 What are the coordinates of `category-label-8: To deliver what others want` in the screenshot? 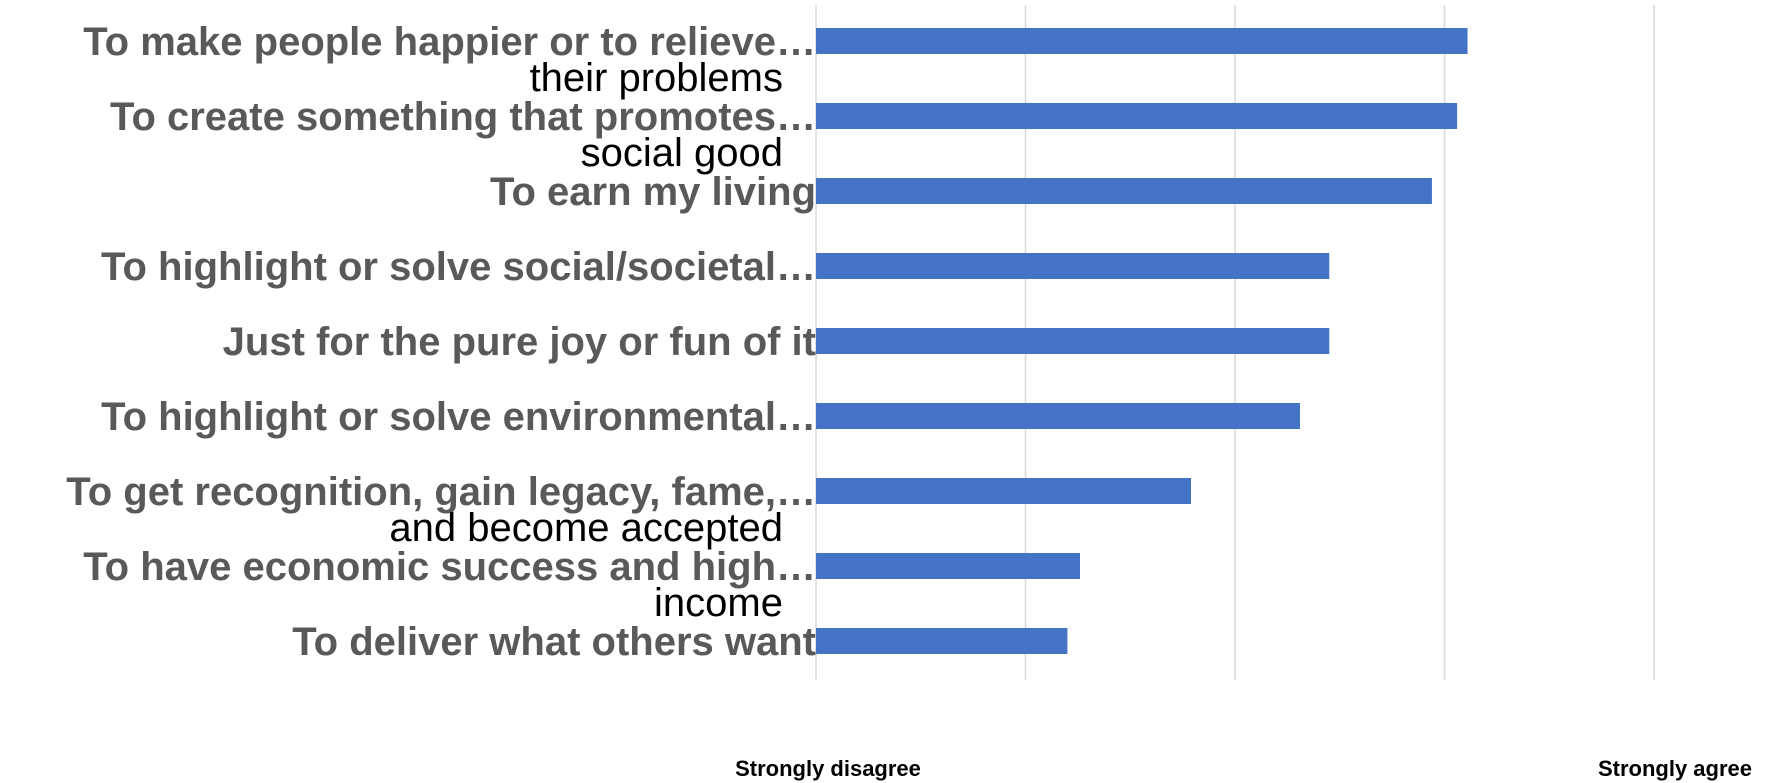 It's located at (554, 642).